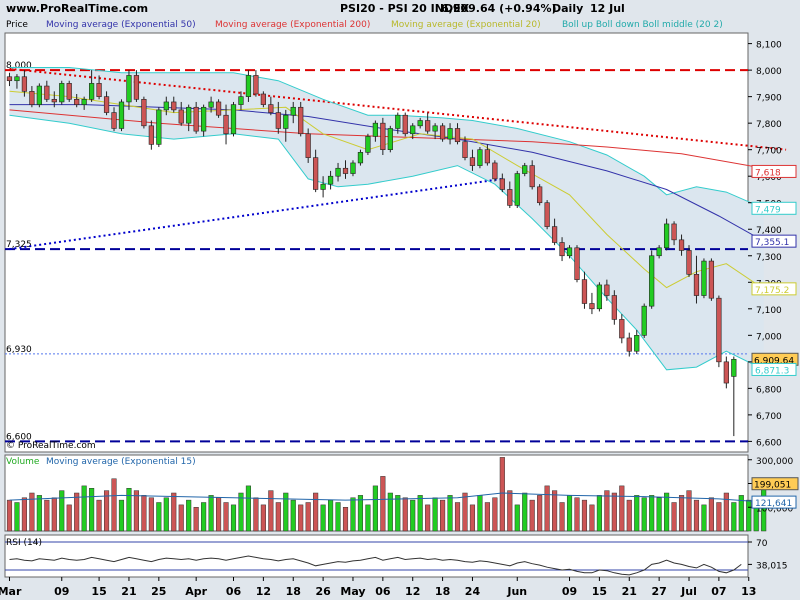  I want to click on volume-panel, so click(386, 494).